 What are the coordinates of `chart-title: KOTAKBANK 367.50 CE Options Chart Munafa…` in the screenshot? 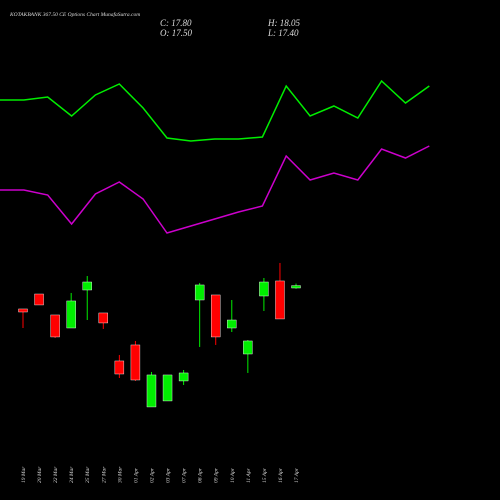 It's located at (74, 14).